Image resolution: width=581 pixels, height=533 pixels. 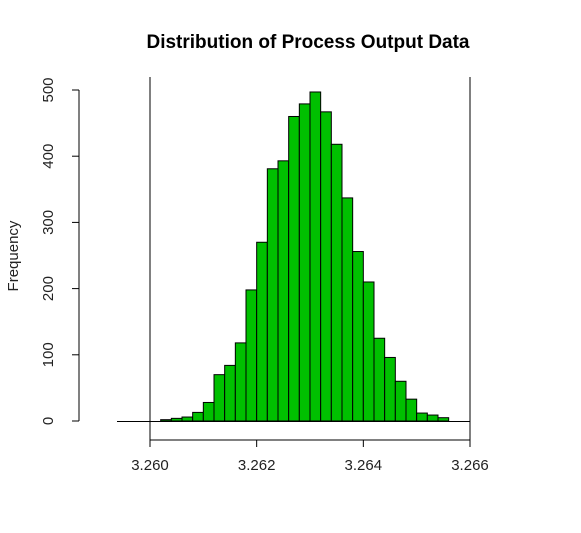 What do you see at coordinates (48, 421) in the screenshot?
I see `y-tick-label: 0` at bounding box center [48, 421].